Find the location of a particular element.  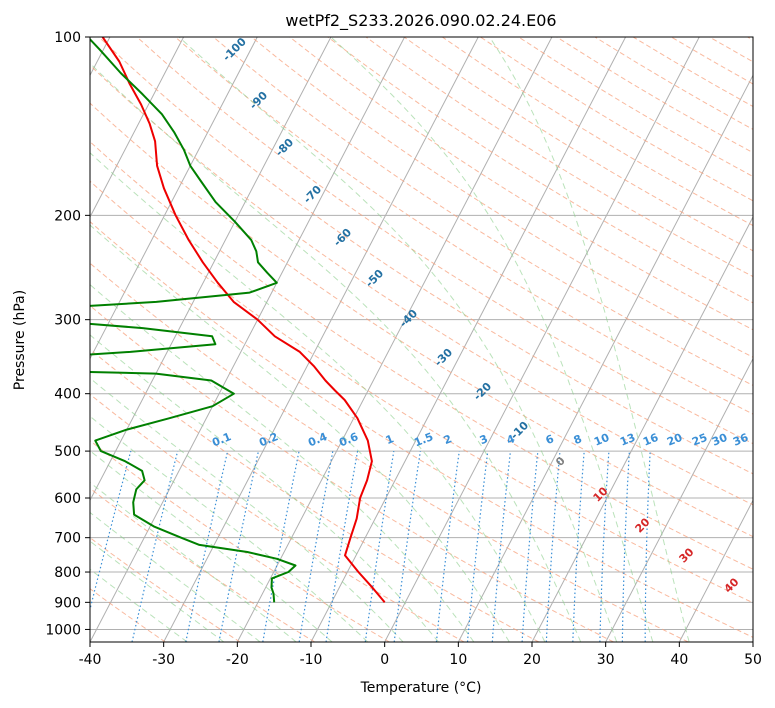

chart-title: wetPf2_S233.2026.090.02.24.E06 is located at coordinates (420, 21).